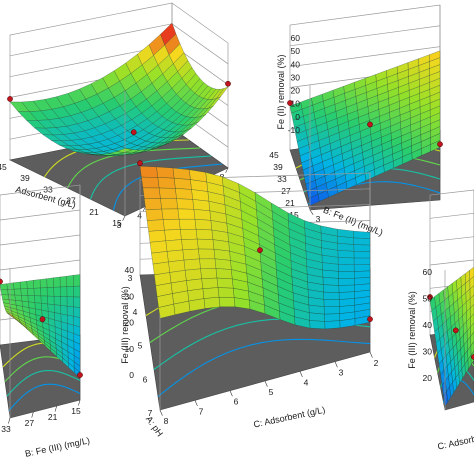 This screenshot has height=474, width=474. What do you see at coordinates (130, 278) in the screenshot?
I see `y-tick-label: 3` at bounding box center [130, 278].